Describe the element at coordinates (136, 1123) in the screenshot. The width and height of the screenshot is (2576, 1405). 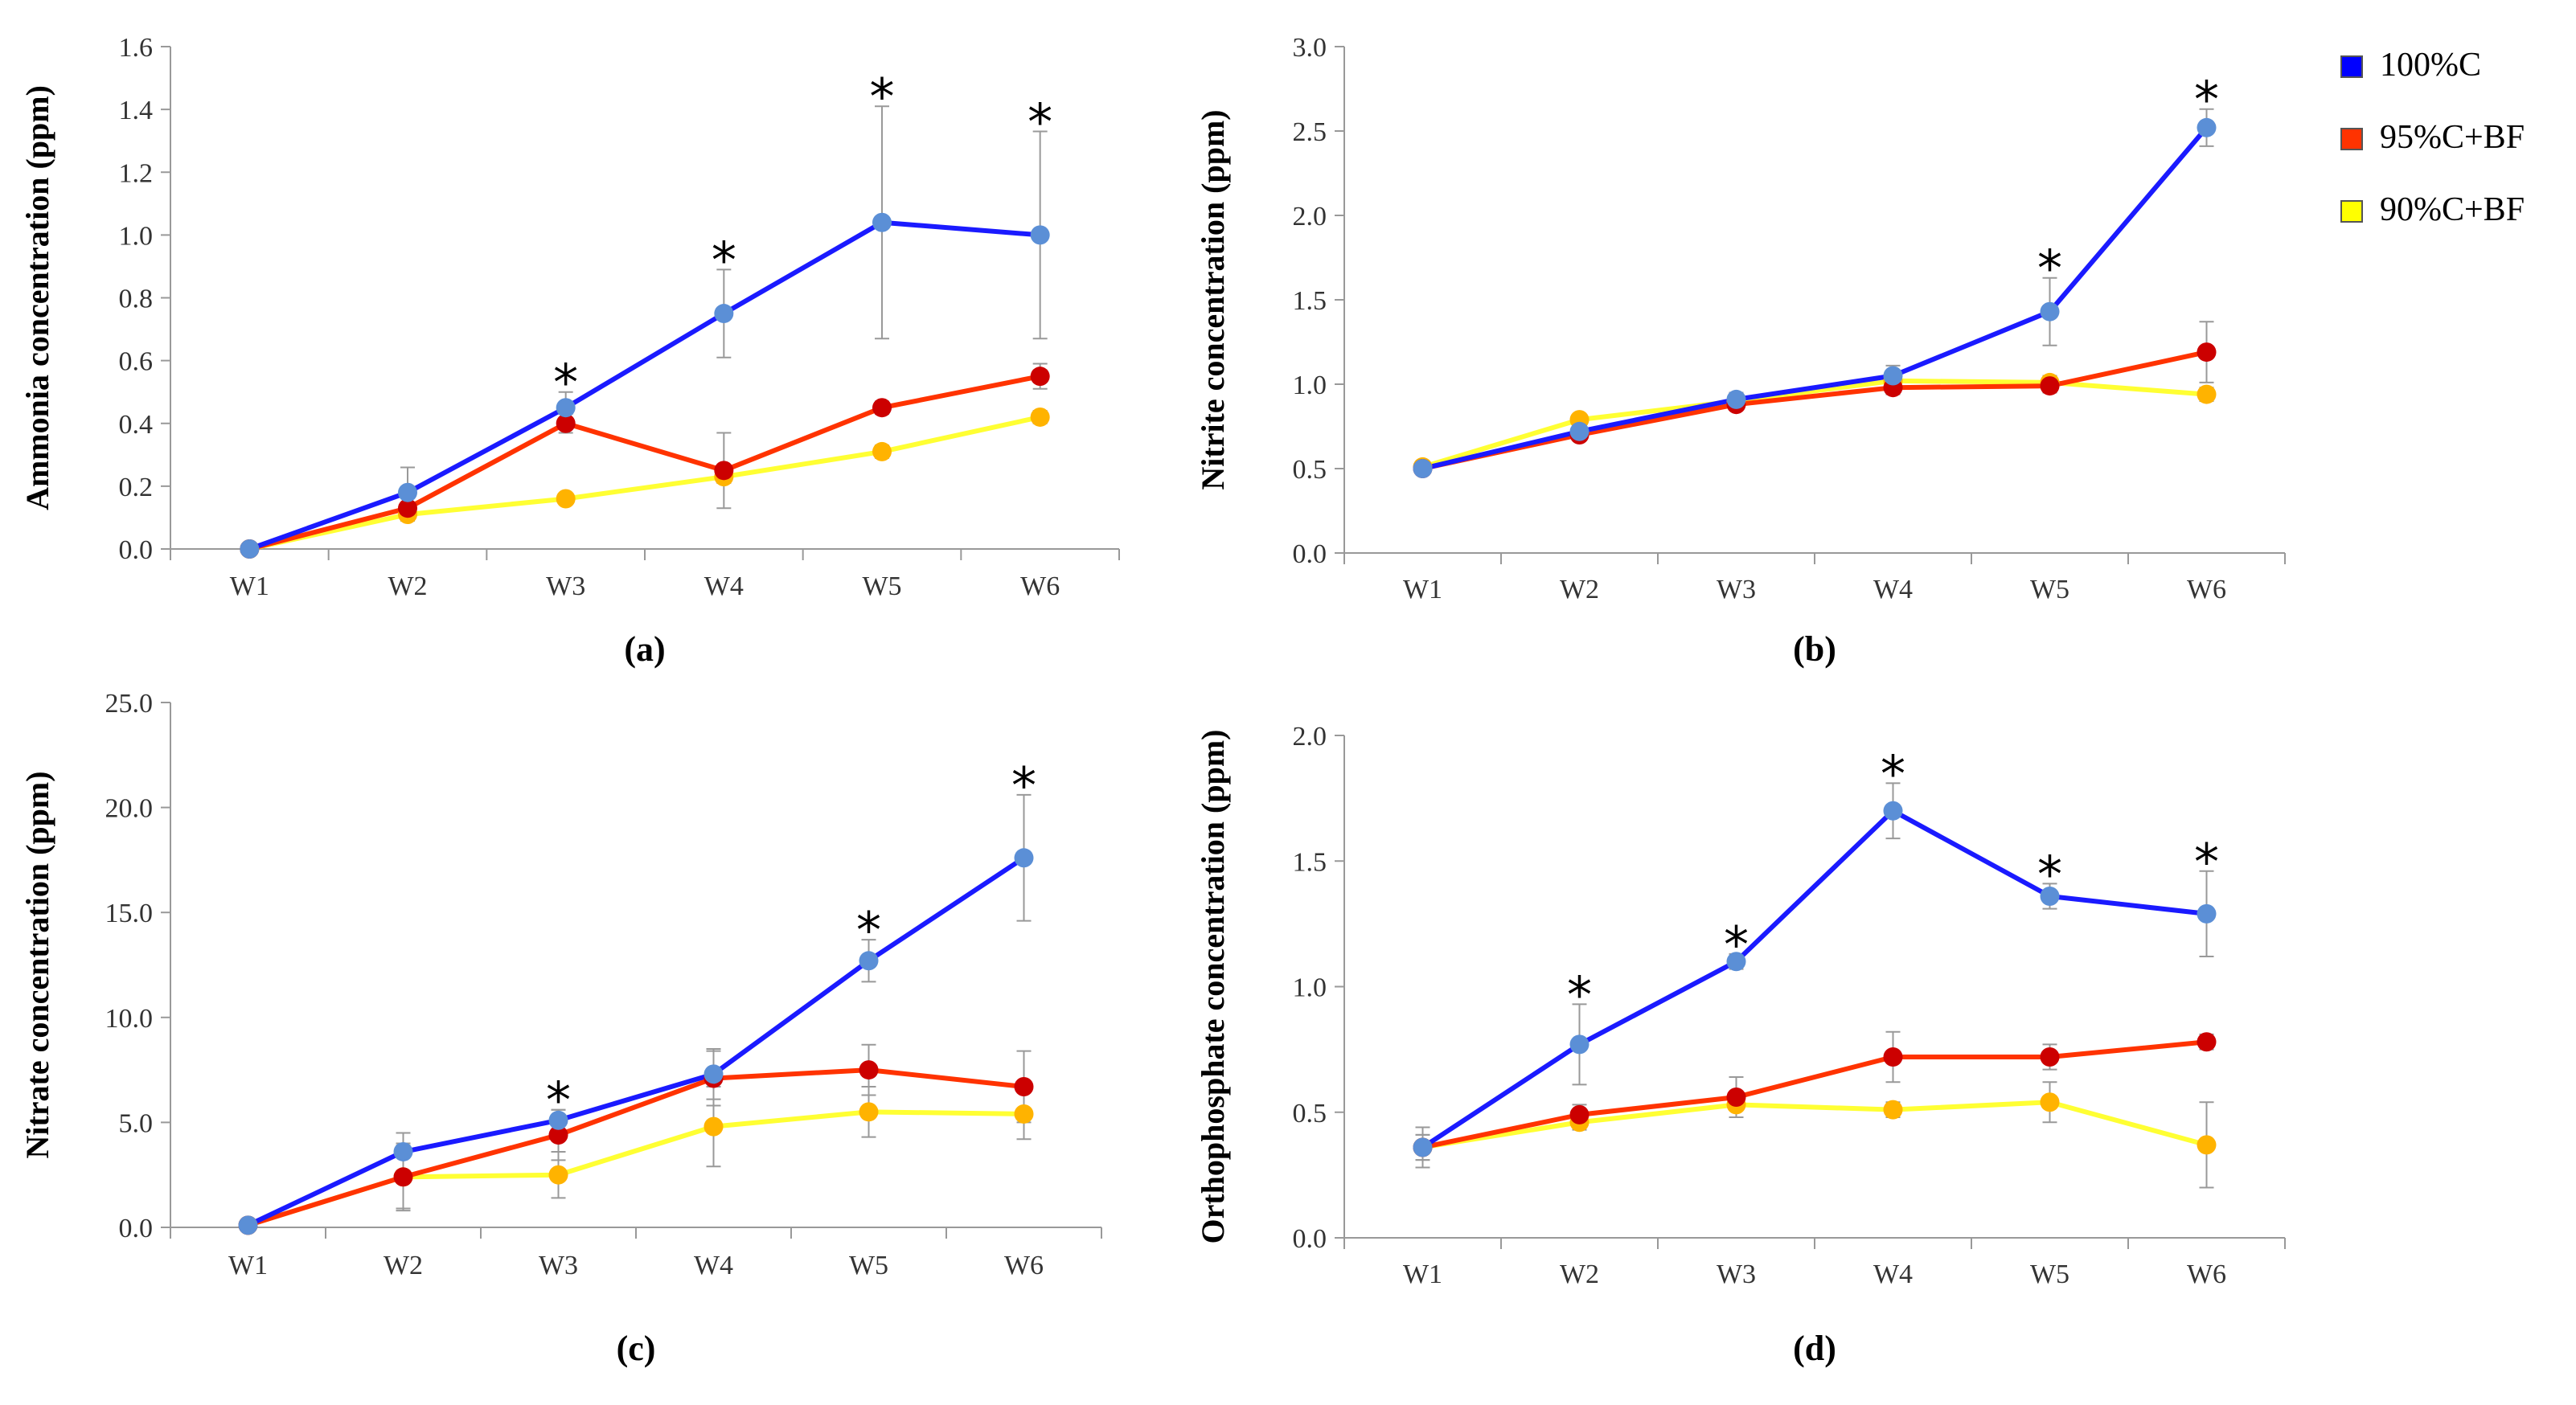
I see `y-tick-label: 5.0` at that location.